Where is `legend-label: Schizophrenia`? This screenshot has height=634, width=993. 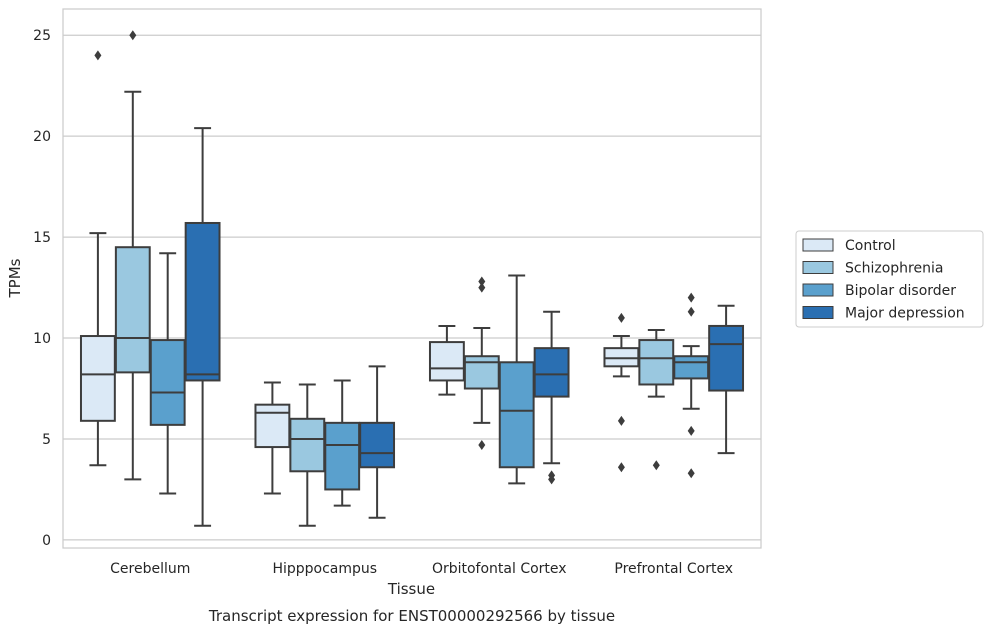
legend-label: Schizophrenia is located at coordinates (894, 269).